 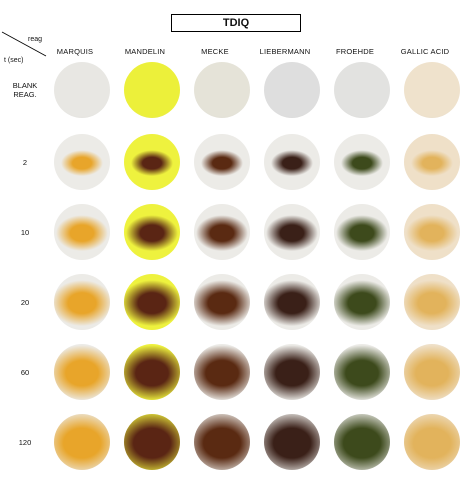 What do you see at coordinates (25, 232) in the screenshot?
I see `row-header-2: 10` at bounding box center [25, 232].